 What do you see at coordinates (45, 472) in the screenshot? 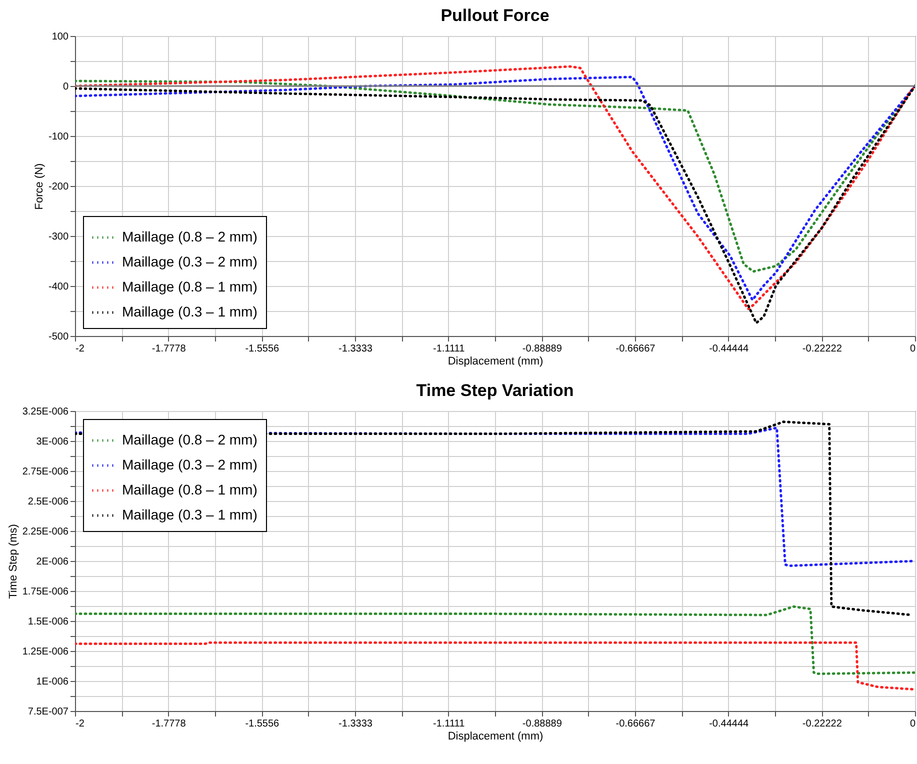
I see `y-tick-label: 2.75E-006` at bounding box center [45, 472].